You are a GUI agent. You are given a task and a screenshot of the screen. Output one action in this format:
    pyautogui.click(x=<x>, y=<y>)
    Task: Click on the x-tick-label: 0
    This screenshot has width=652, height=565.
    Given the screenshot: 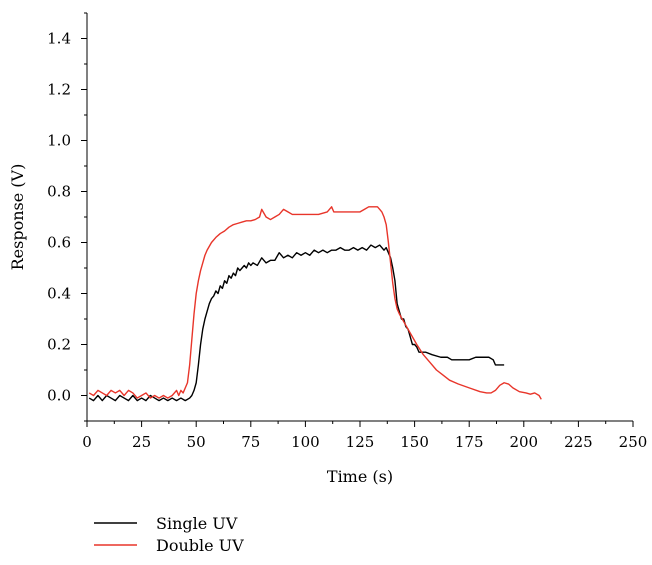 What is the action you would take?
    pyautogui.click(x=87, y=442)
    